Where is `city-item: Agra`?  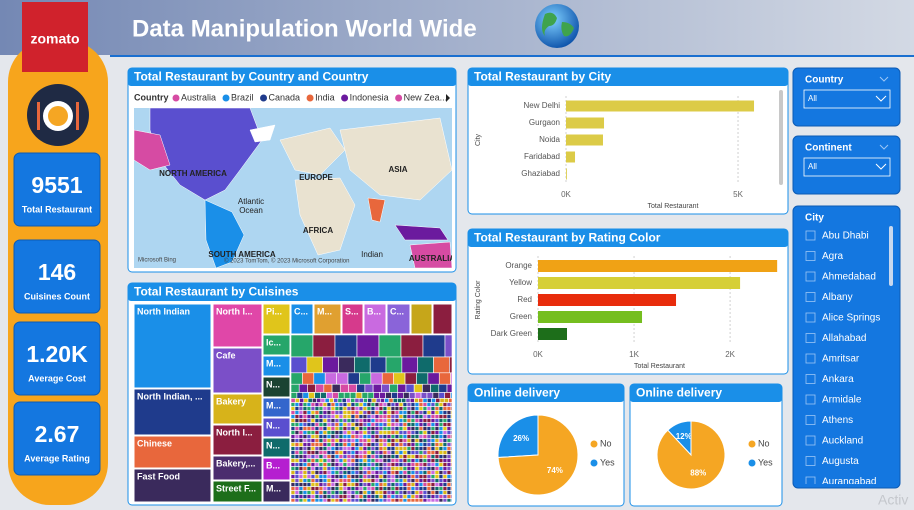 city-item: Agra is located at coordinates (833, 256).